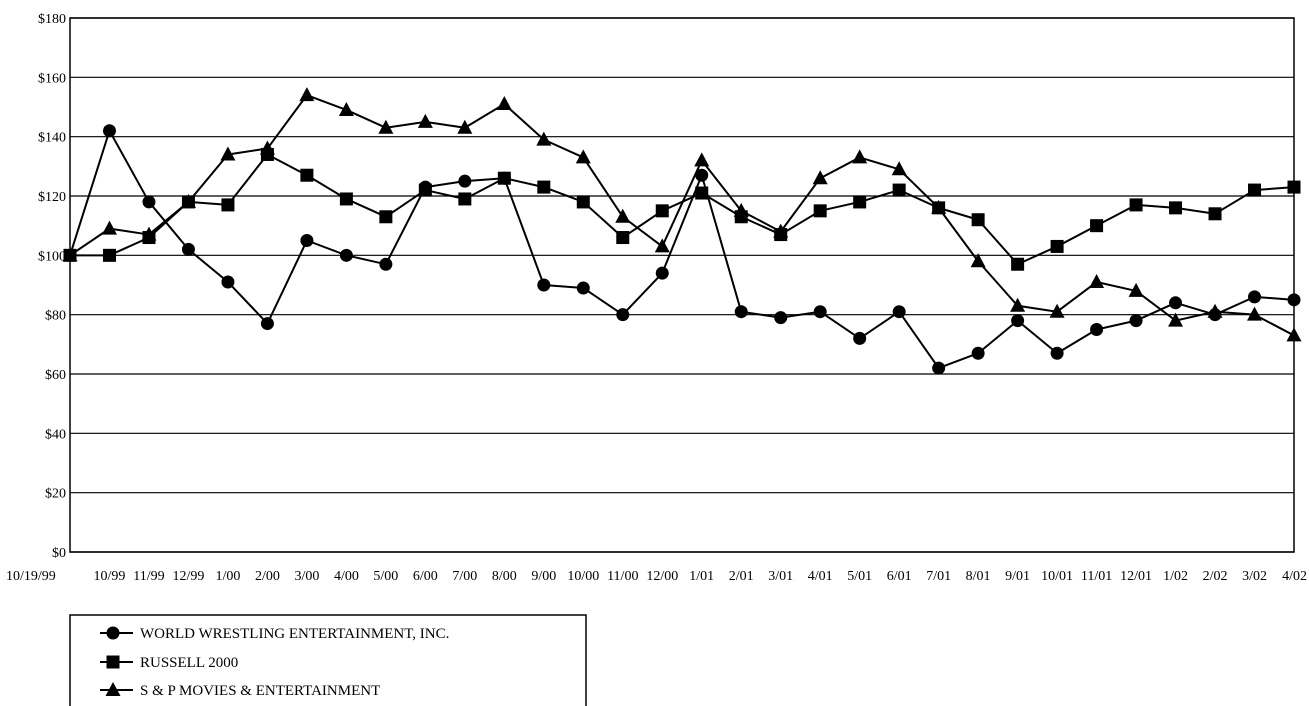  I want to click on x-tick-label: 3/00, so click(306, 576).